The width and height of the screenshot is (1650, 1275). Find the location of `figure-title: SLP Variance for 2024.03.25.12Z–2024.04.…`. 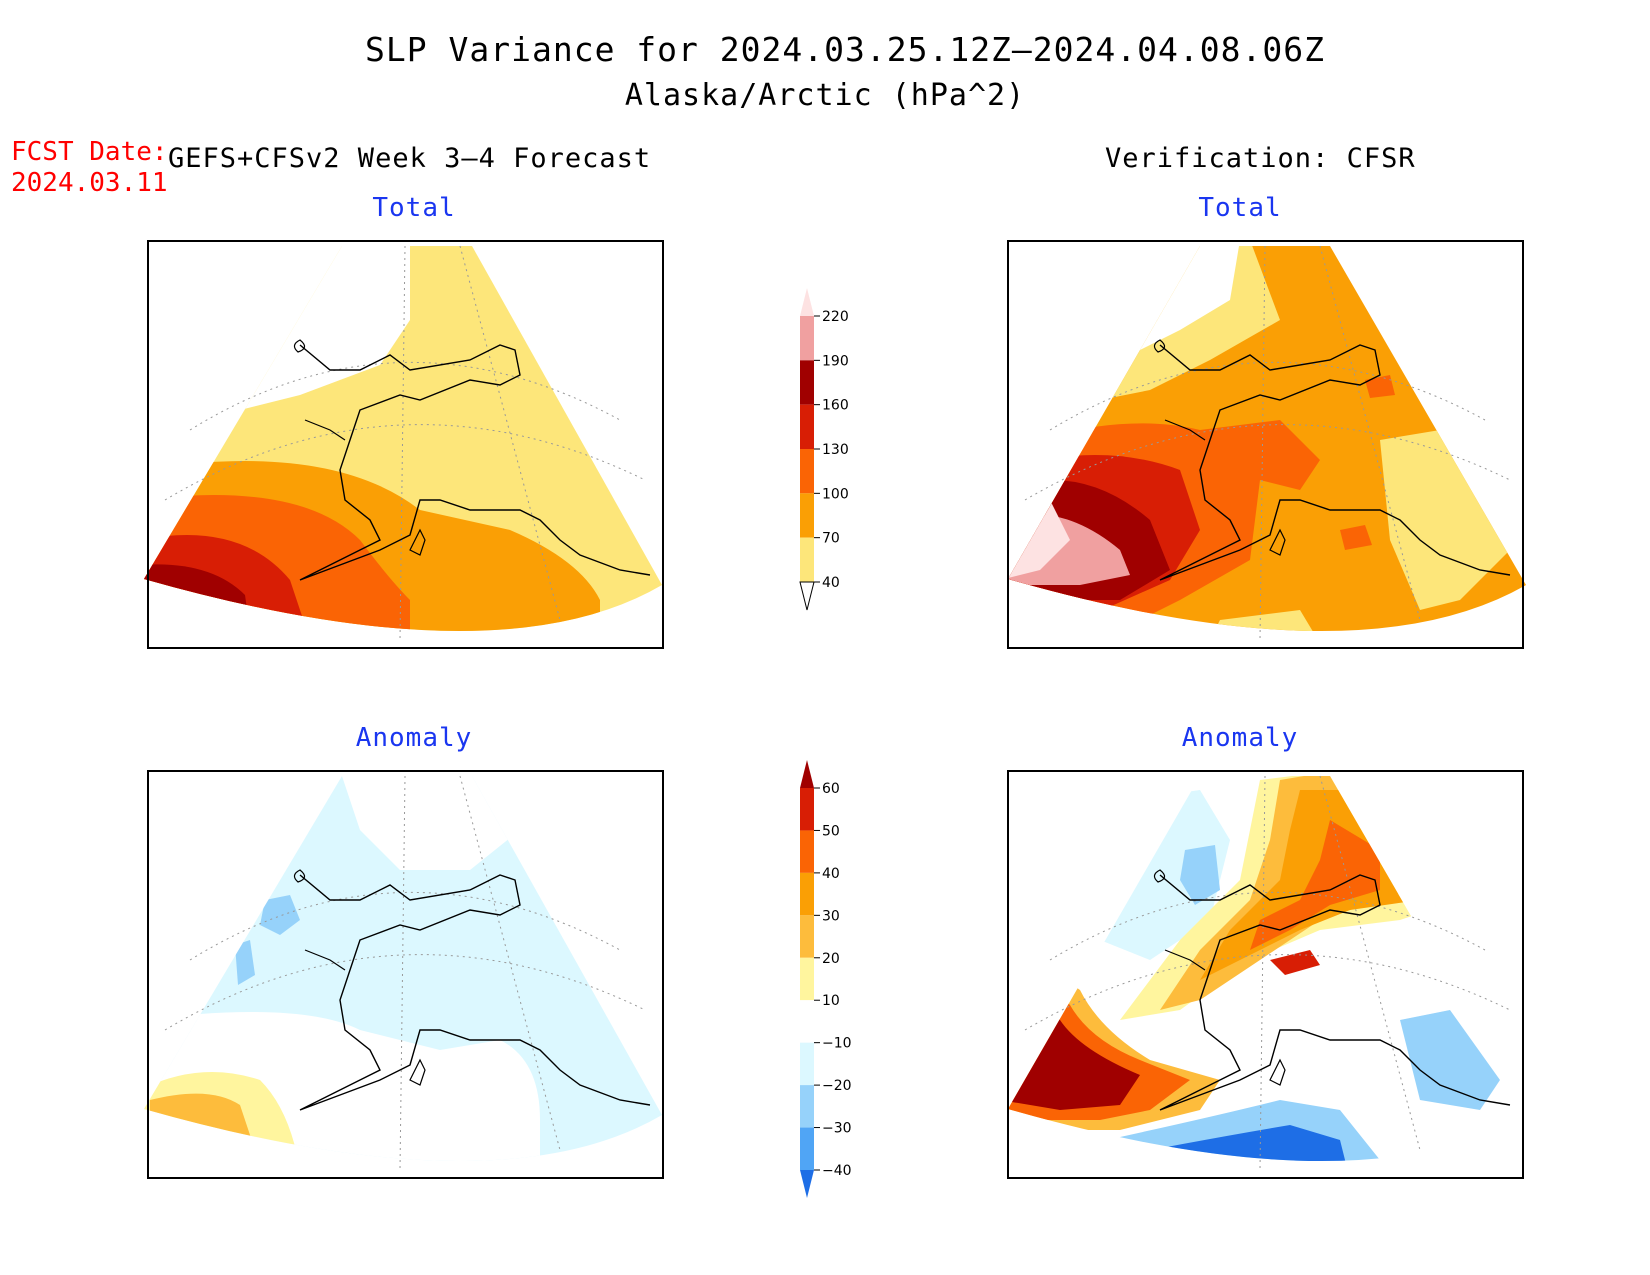

figure-title: SLP Variance for 2024.03.25.12Z–2024.04.… is located at coordinates (845, 49).